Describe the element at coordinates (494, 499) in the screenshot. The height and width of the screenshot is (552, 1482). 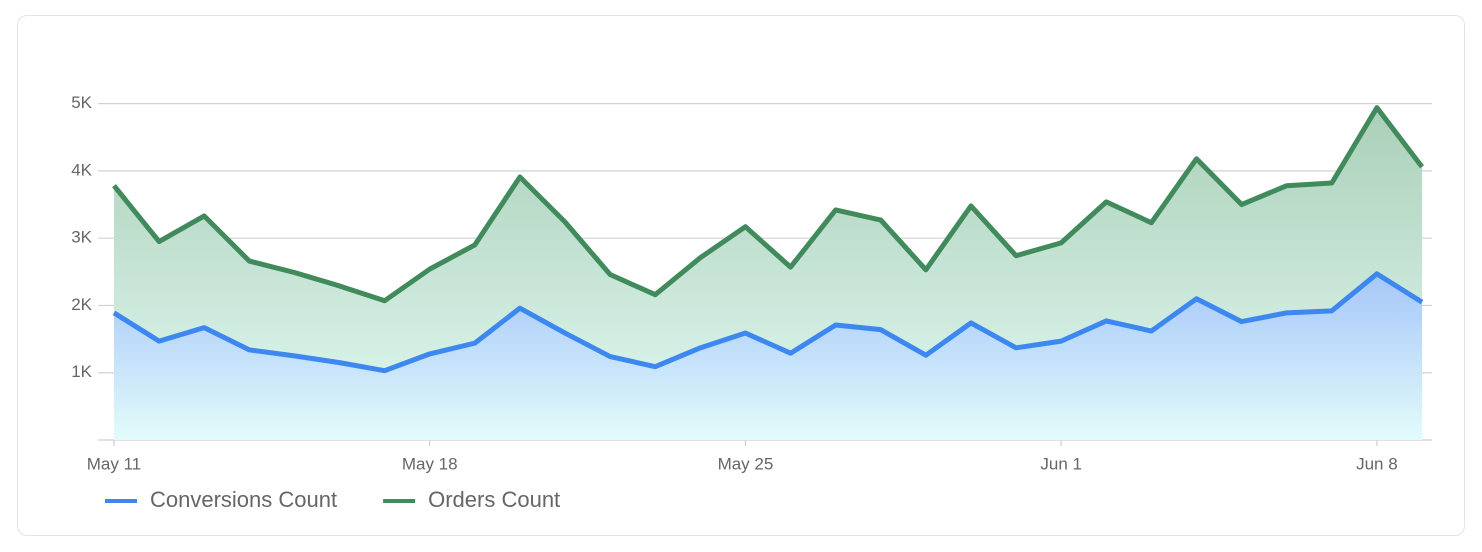
I see `legend-label: Orders Count` at that location.